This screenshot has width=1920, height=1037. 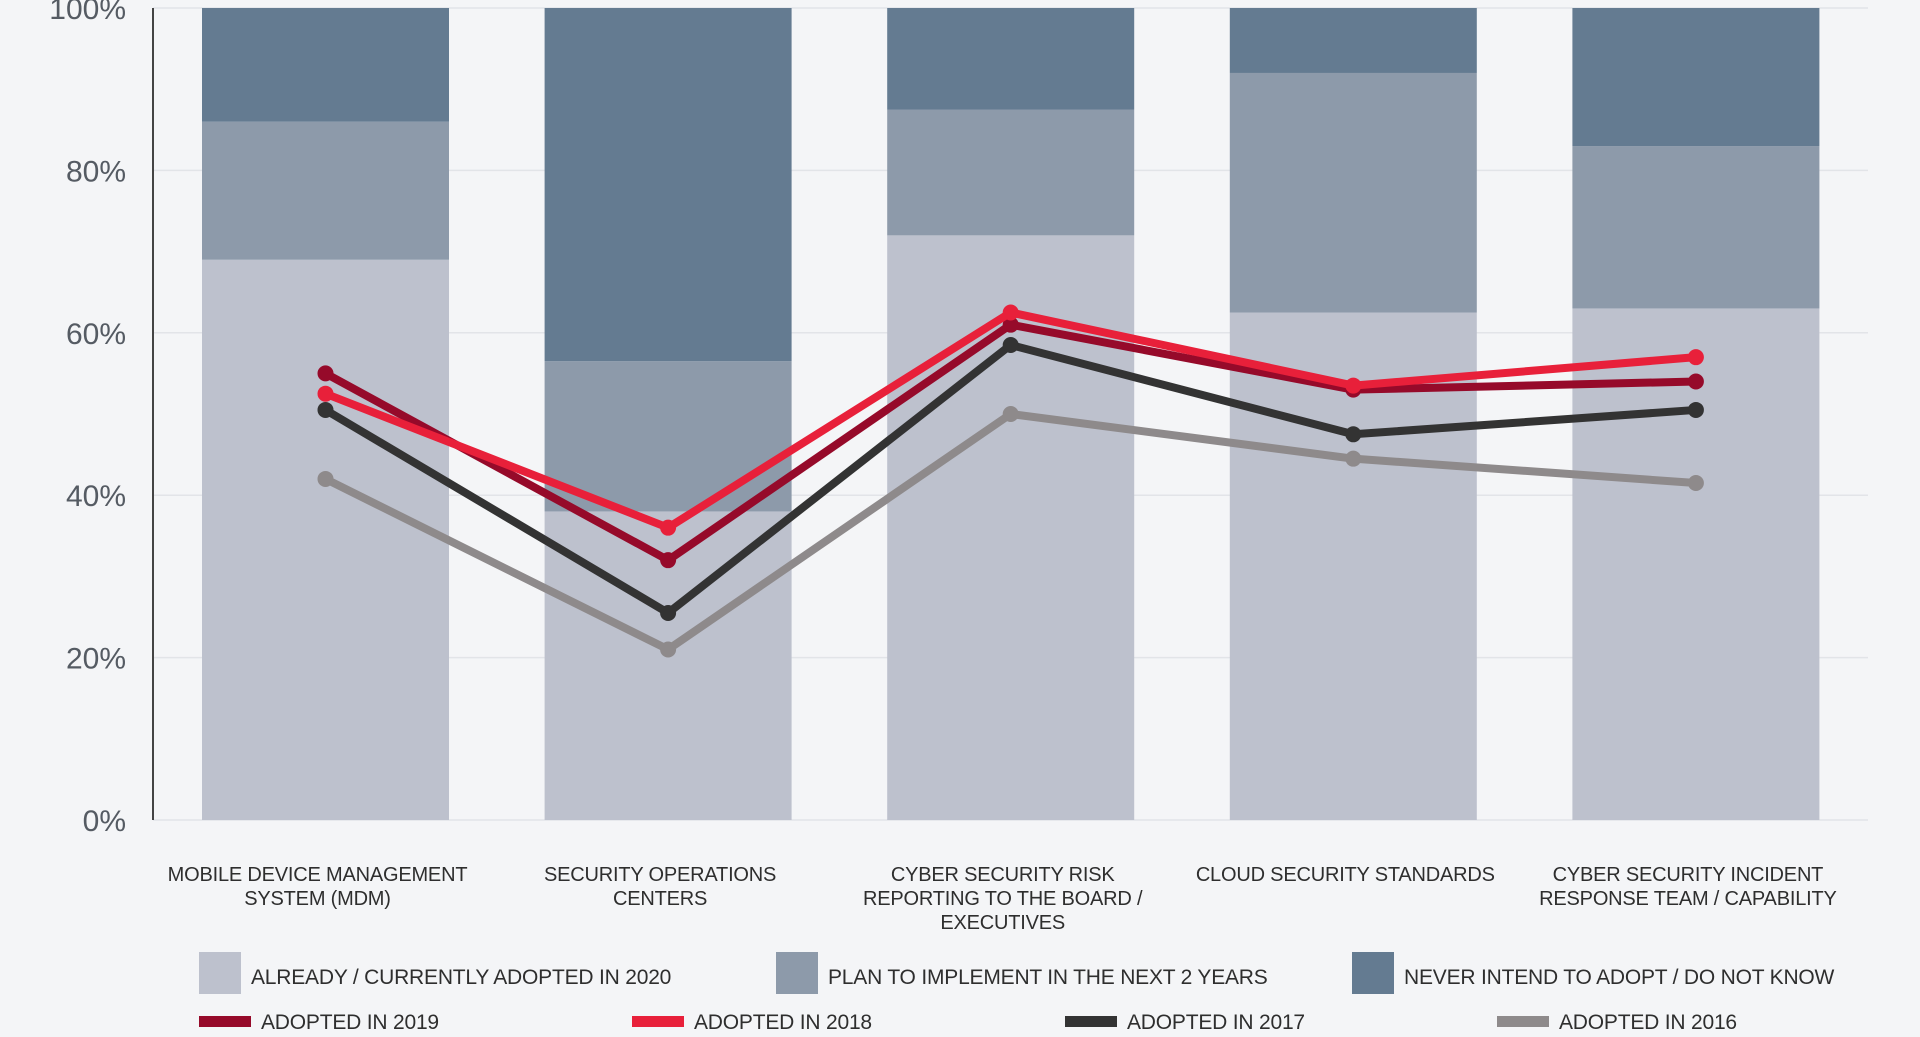 I want to click on category-label: REPORTING TO THE BOARD /, so click(x=1003, y=899).